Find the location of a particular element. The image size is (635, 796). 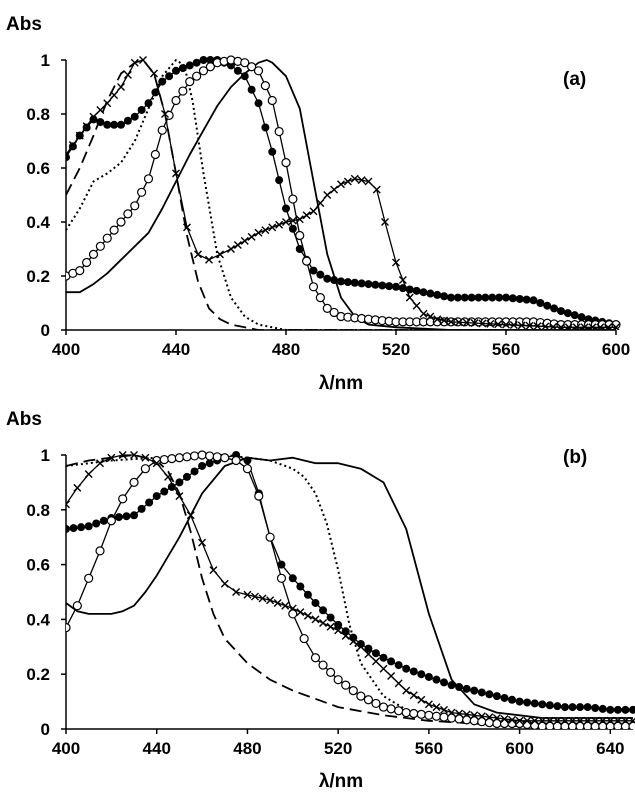

x-tick-label-b: 600 is located at coordinates (519, 748).